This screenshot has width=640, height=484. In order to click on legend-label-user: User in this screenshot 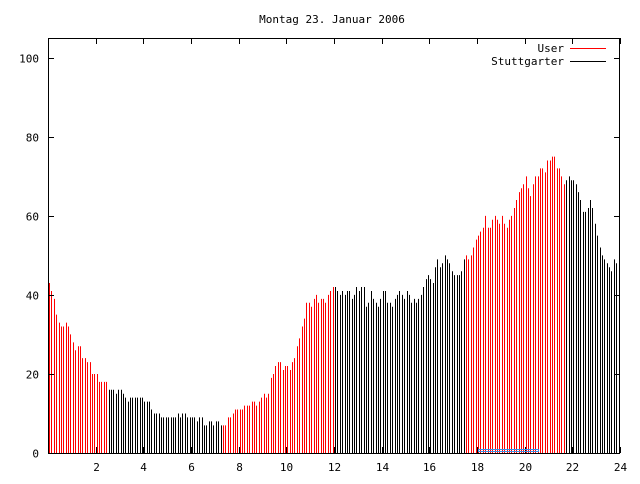, I will do `click(551, 48)`.